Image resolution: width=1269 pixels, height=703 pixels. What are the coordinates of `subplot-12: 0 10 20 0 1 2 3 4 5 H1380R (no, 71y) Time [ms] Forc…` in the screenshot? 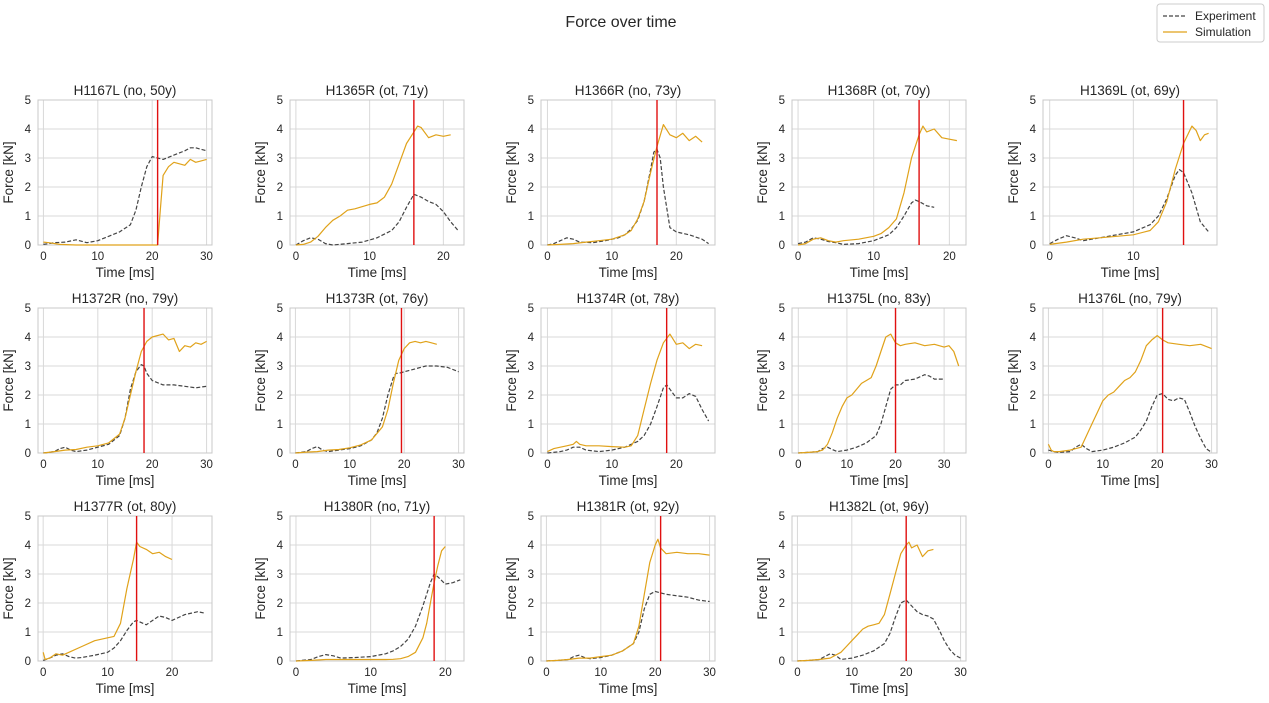 It's located at (359, 597).